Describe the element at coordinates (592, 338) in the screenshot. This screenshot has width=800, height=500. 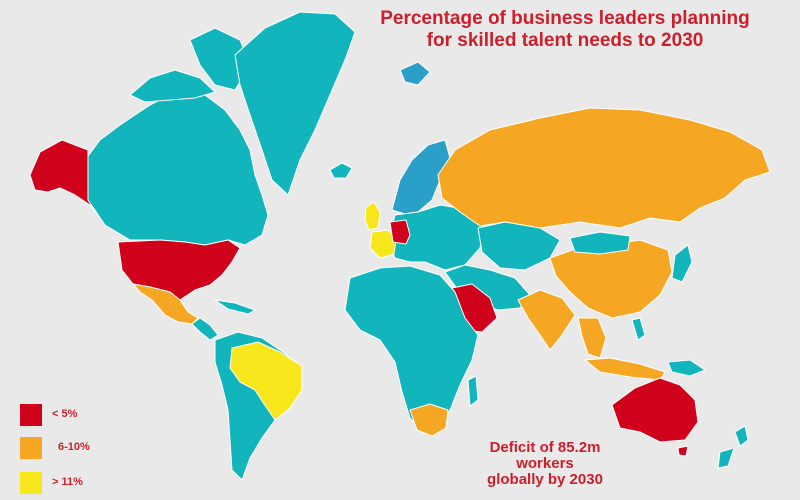
I see `region-southeast-asia` at that location.